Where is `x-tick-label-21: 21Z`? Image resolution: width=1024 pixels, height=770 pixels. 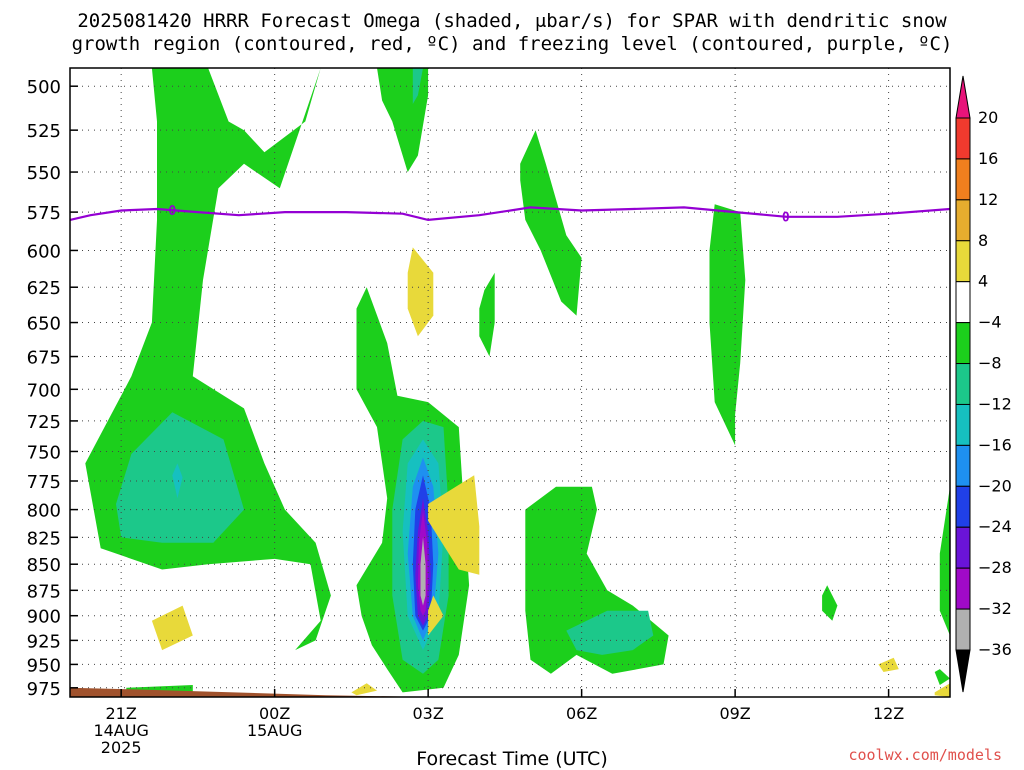 x-tick-label-21: 21Z is located at coordinates (120, 713).